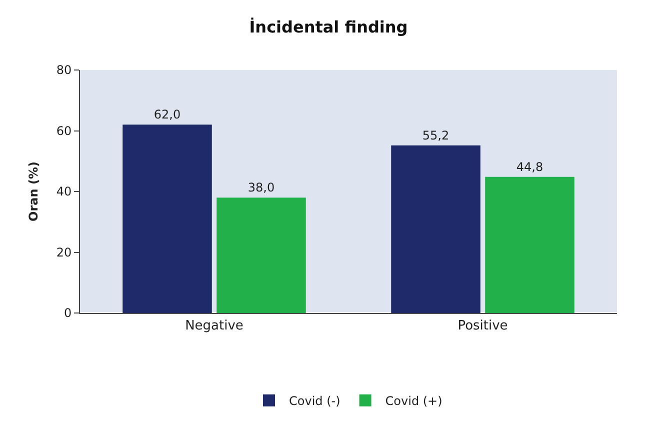 Image resolution: width=657 pixels, height=427 pixels. Describe the element at coordinates (64, 191) in the screenshot. I see `y-tick-label: 40` at that location.